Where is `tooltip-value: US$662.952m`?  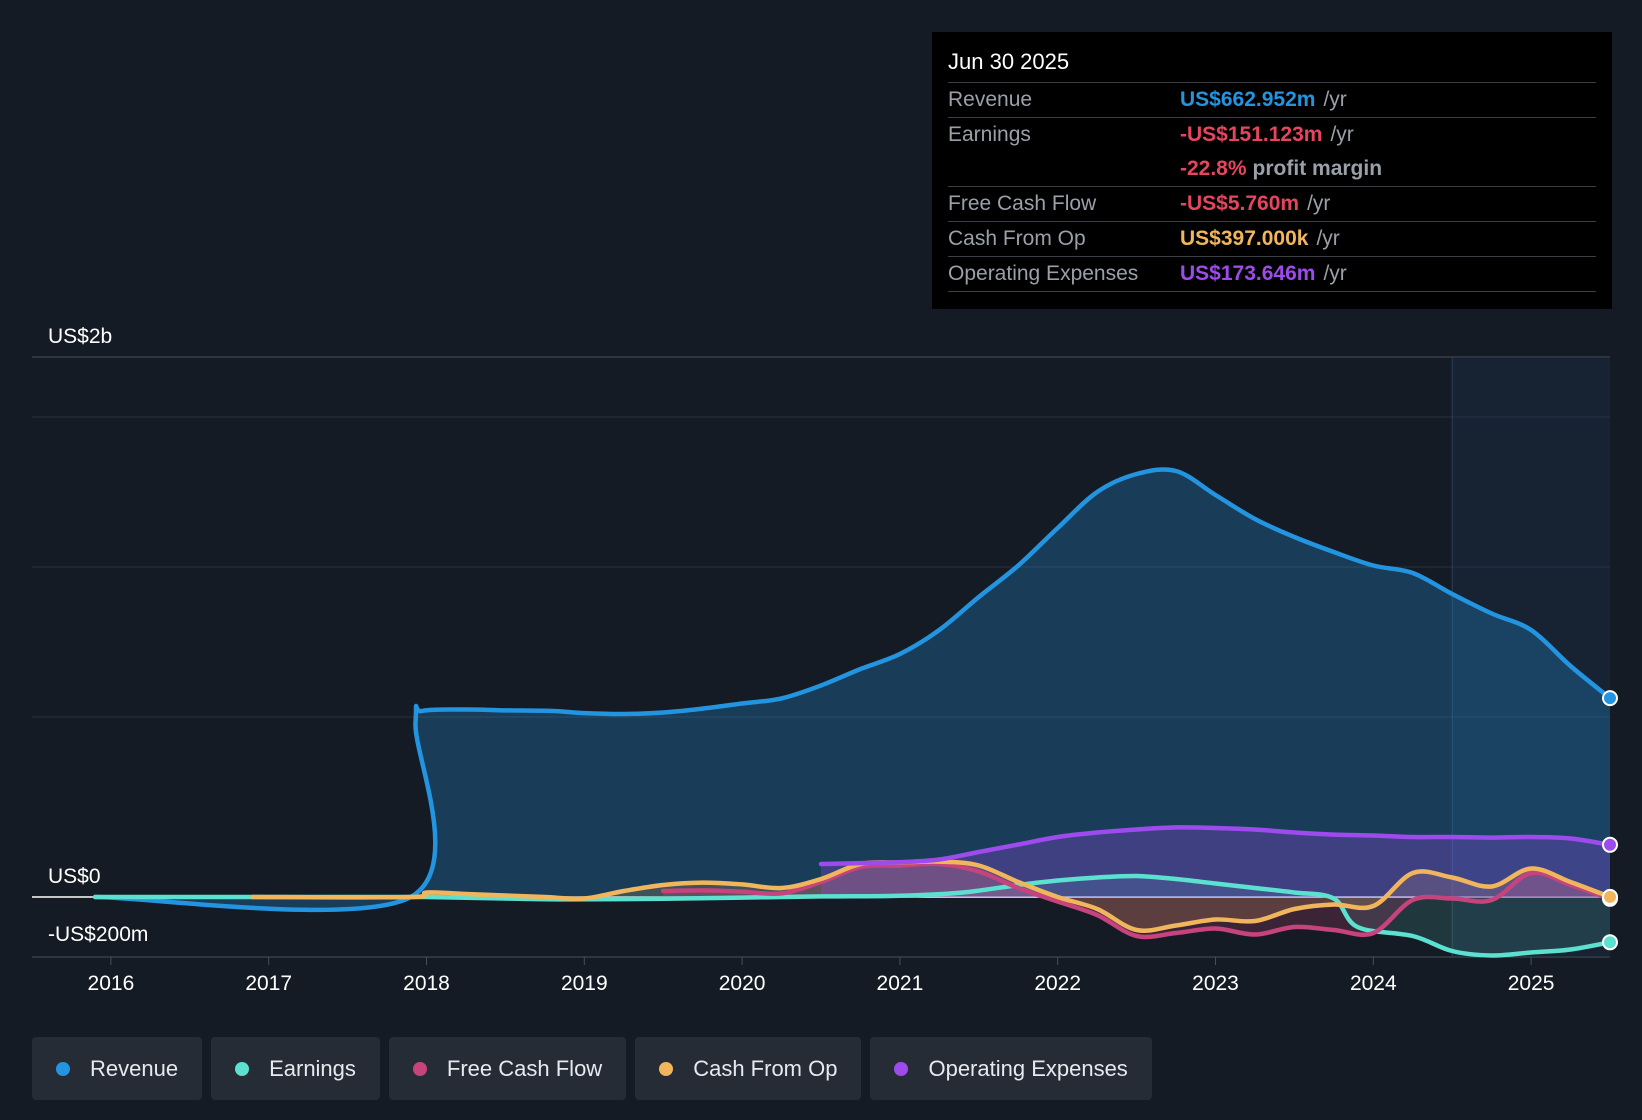 tooltip-value: US$662.952m is located at coordinates (1248, 99).